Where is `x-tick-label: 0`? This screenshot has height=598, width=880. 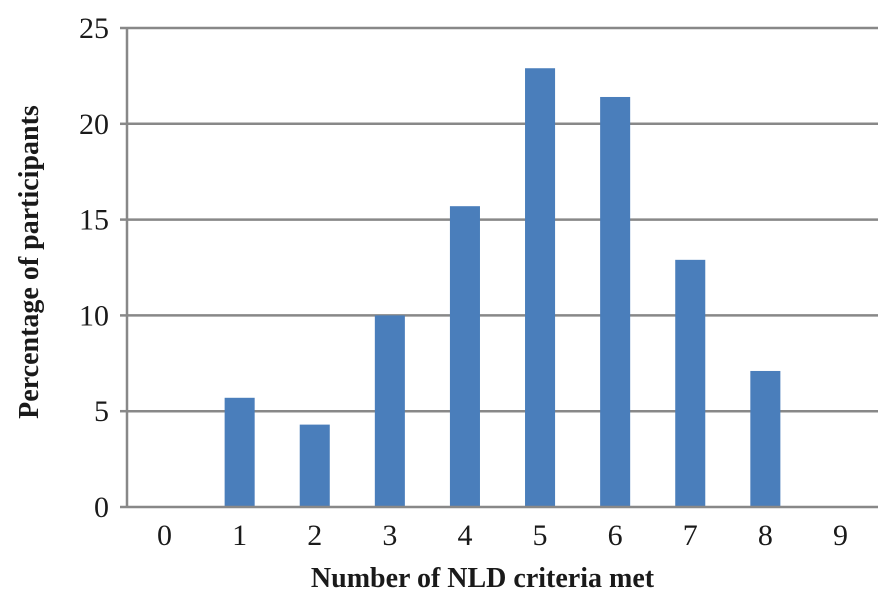
x-tick-label: 0 is located at coordinates (164, 535).